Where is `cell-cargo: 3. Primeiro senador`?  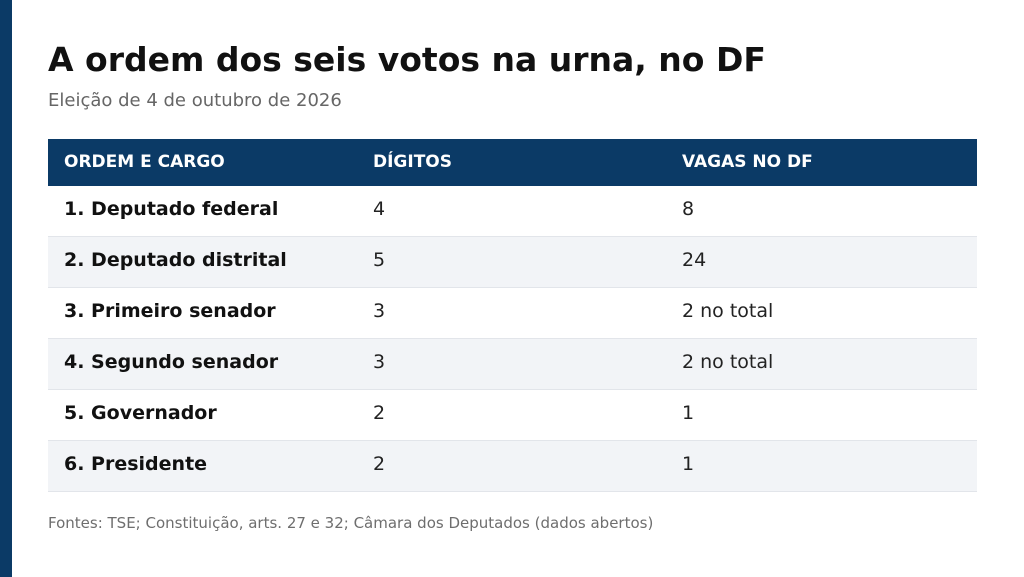 cell-cargo: 3. Primeiro senador is located at coordinates (170, 311).